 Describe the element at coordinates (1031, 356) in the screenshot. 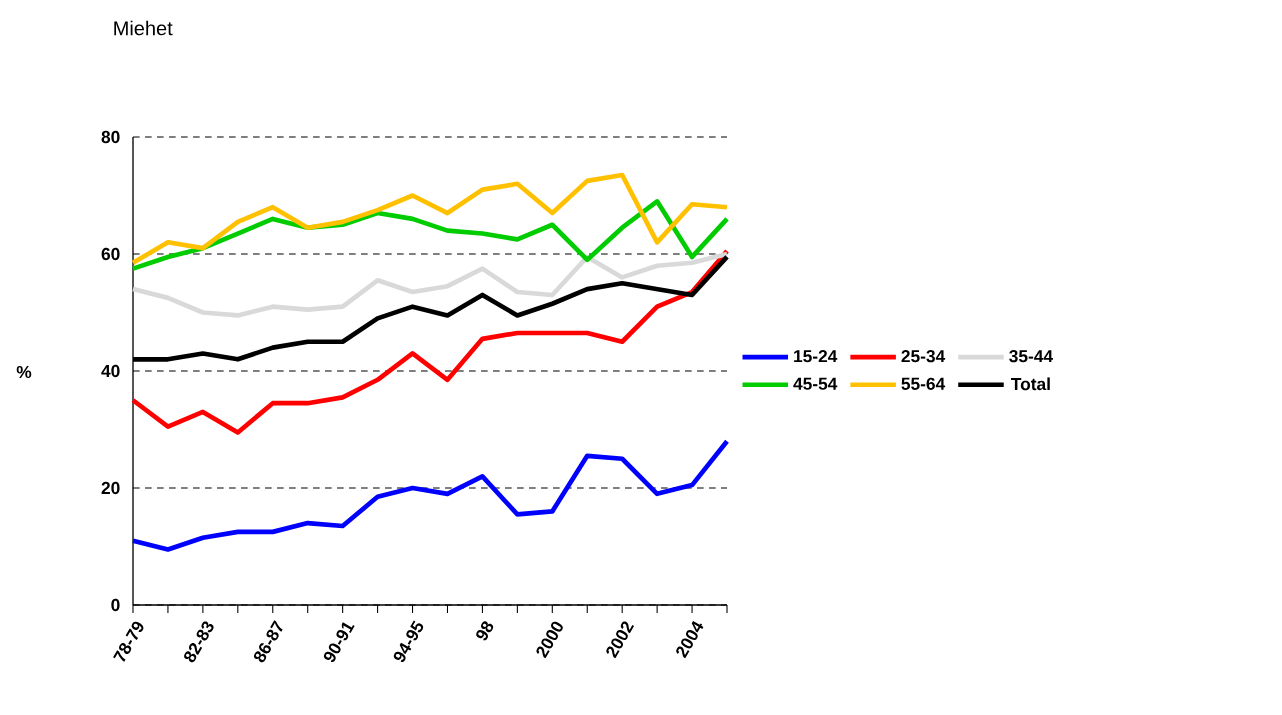

I see `legend-label: 35-44` at that location.